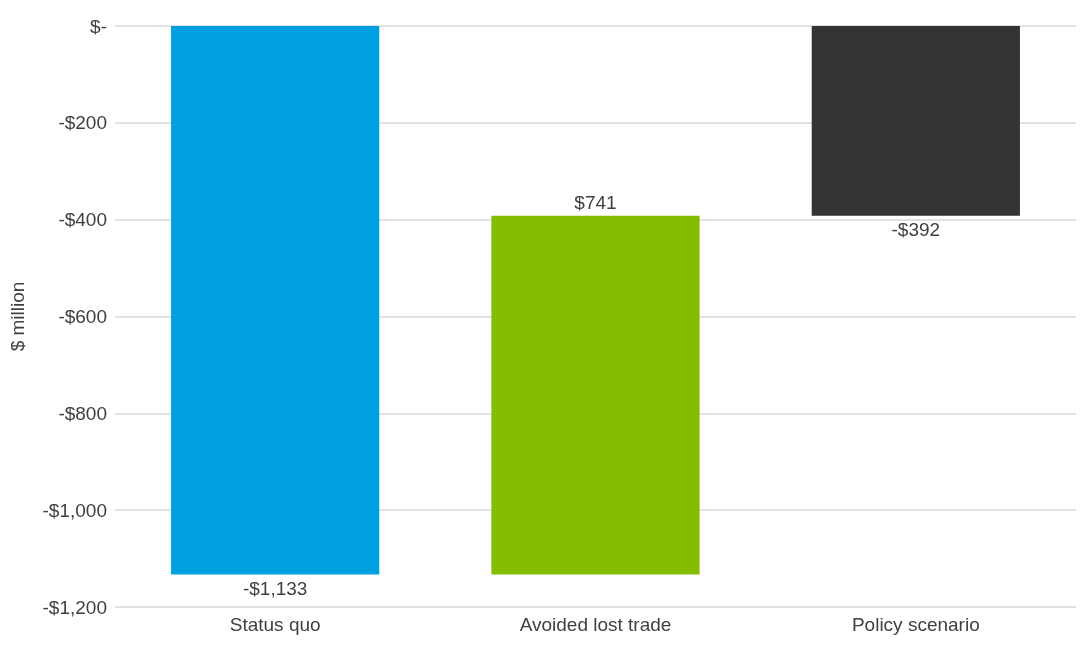 The height and width of the screenshot is (657, 1084). I want to click on data-label: -$392, so click(916, 229).